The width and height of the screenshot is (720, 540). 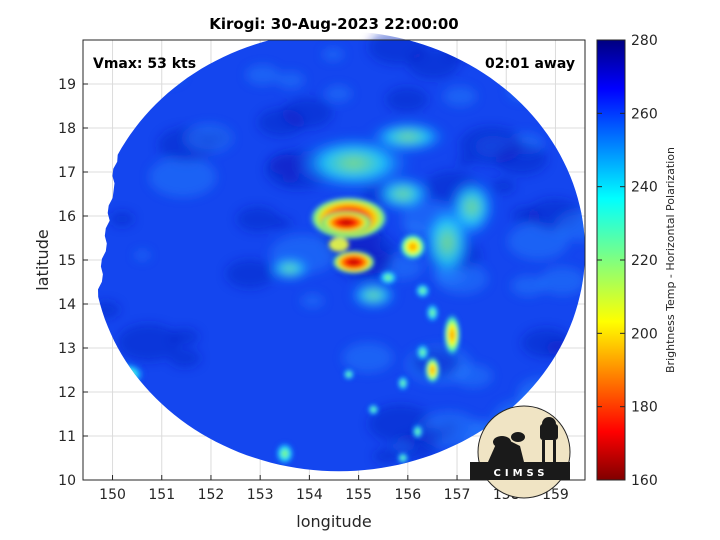 What do you see at coordinates (333, 521) in the screenshot?
I see `x-axis-label: longitude` at bounding box center [333, 521].